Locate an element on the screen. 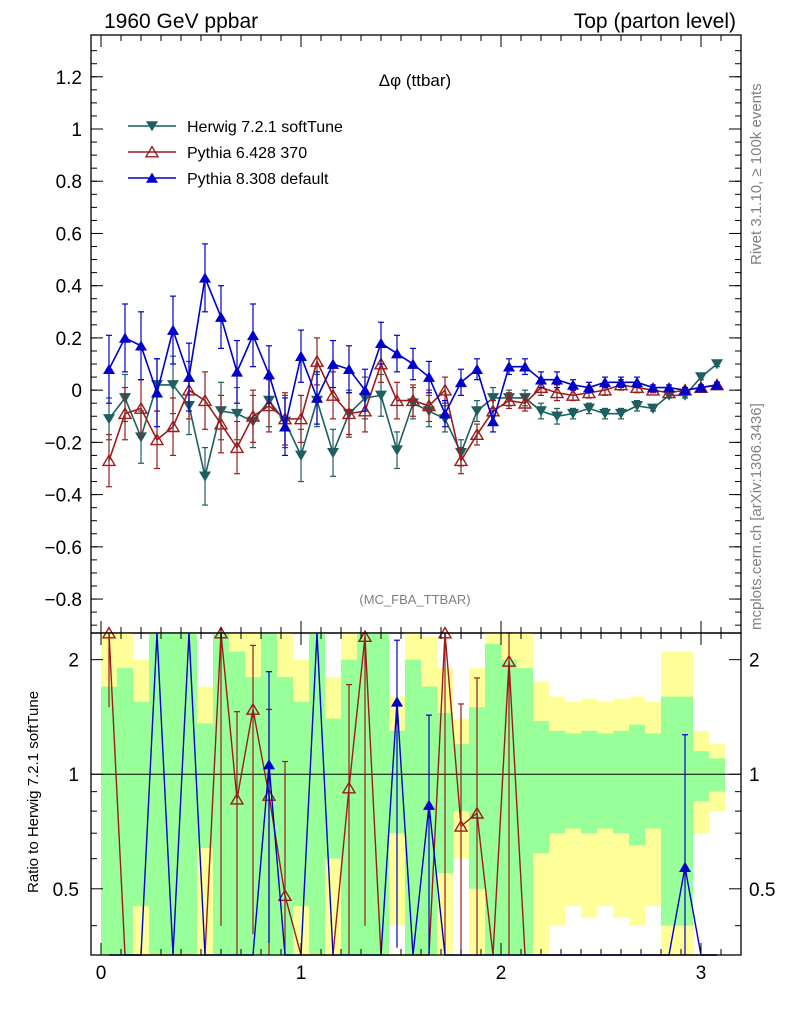  y-tick-label: −0.6 is located at coordinates (63, 548).